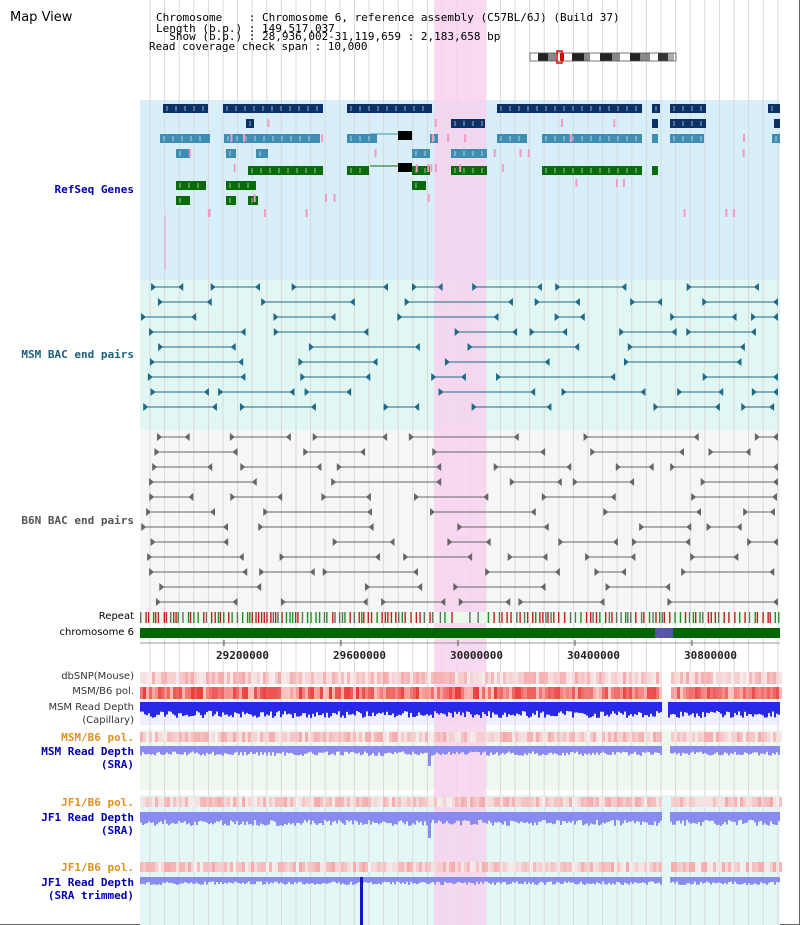  What do you see at coordinates (116, 616) in the screenshot?
I see `track-label-repeat: Repeat` at bounding box center [116, 616].